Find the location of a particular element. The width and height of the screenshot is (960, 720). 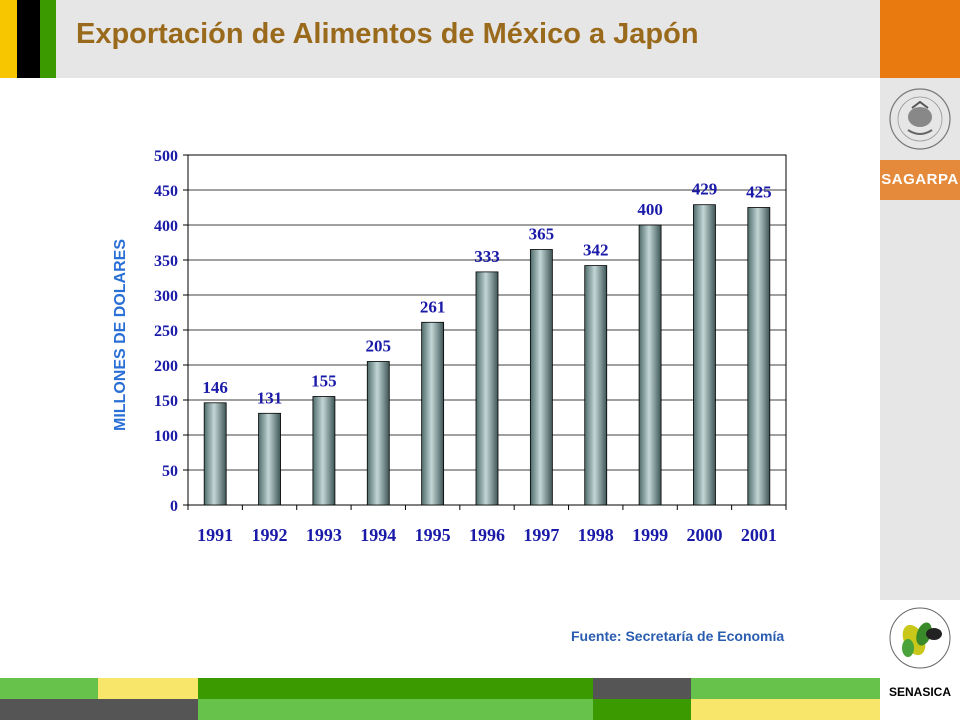

x-tick-label: 2000 is located at coordinates (704, 535).